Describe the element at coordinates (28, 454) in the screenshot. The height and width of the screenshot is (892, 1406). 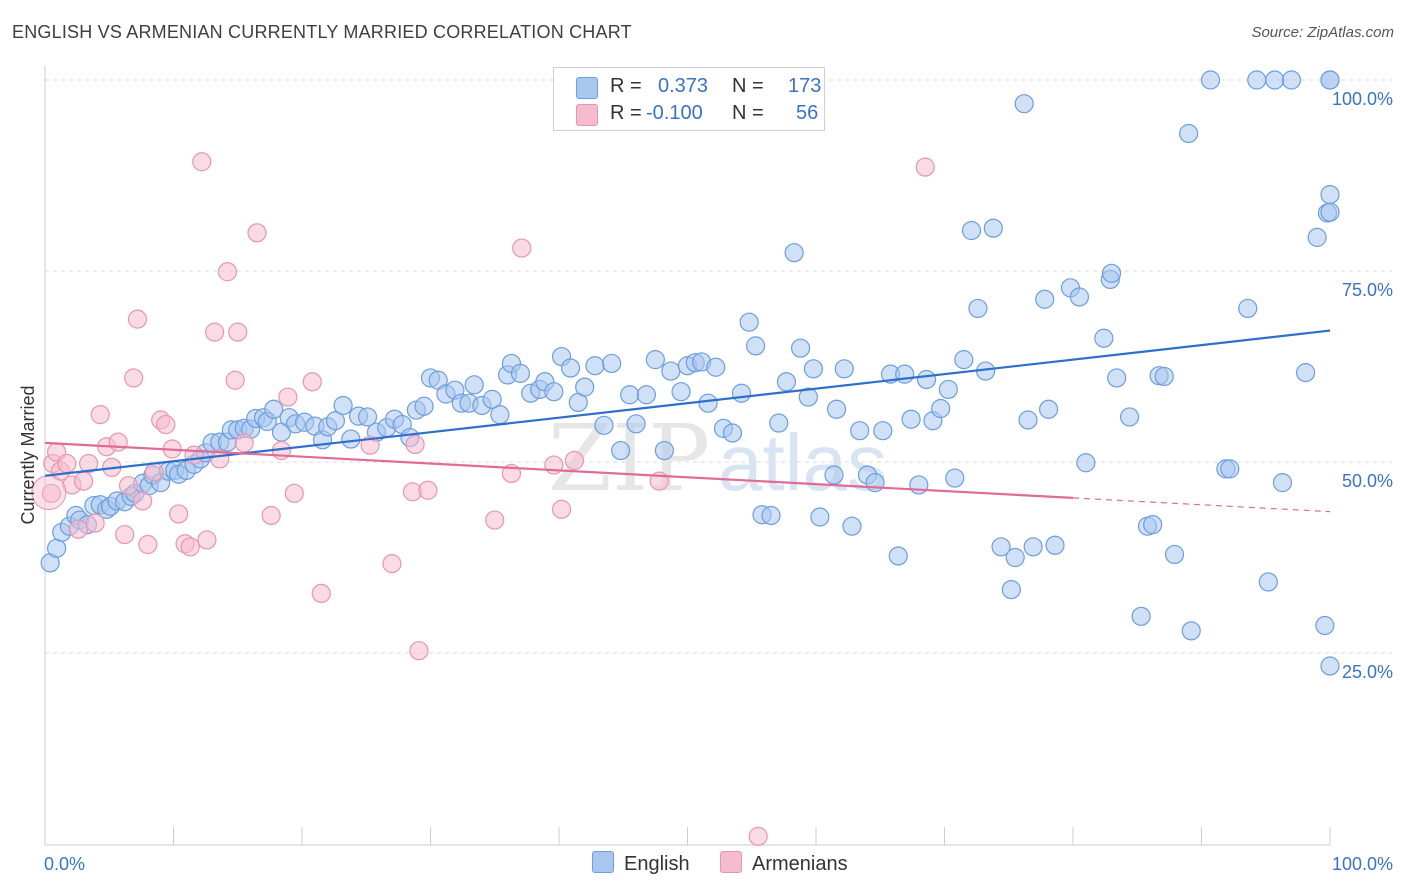
I see `y-axis-label: Currently Married` at that location.